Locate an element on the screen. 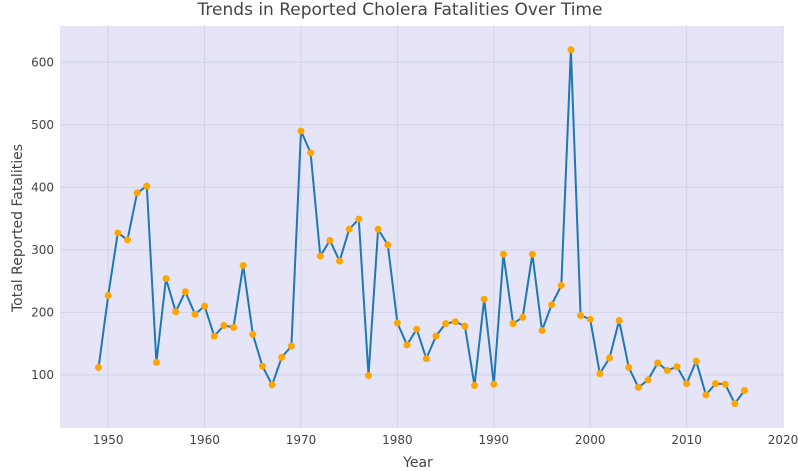  x-tick-label: 1970 is located at coordinates (301, 440).